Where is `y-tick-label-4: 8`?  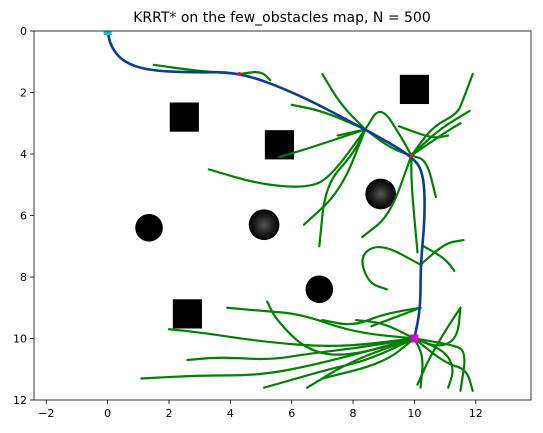 y-tick-label-4: 8 is located at coordinates (23, 277).